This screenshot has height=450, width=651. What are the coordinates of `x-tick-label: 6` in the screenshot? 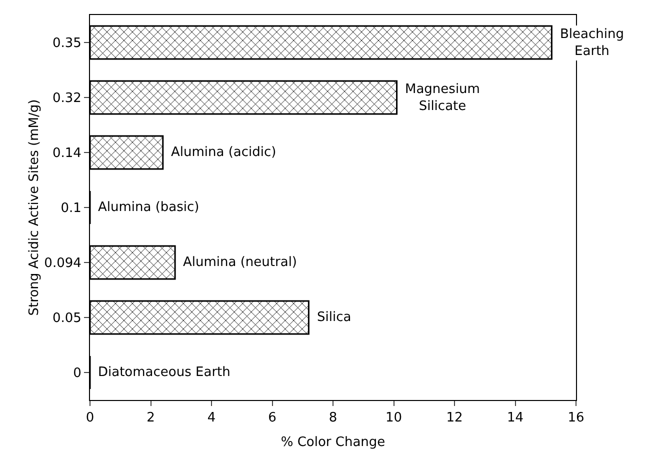 It's located at (272, 418).